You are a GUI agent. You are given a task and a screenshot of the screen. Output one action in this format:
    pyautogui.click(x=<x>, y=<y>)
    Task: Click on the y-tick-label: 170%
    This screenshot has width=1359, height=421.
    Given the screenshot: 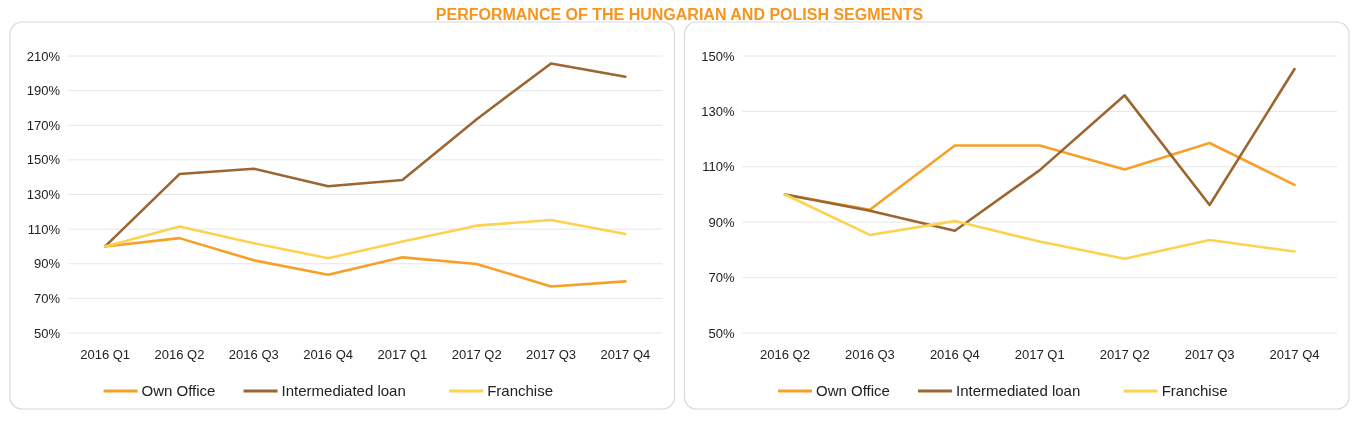 What is the action you would take?
    pyautogui.click(x=43, y=125)
    